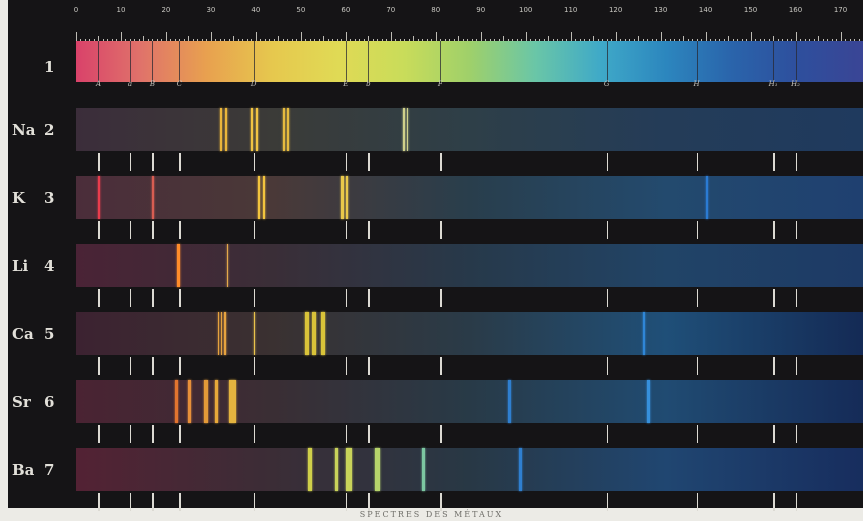 The image size is (863, 521). What do you see at coordinates (98, 84) in the screenshot?
I see `fraunhofer-label: A` at bounding box center [98, 84].